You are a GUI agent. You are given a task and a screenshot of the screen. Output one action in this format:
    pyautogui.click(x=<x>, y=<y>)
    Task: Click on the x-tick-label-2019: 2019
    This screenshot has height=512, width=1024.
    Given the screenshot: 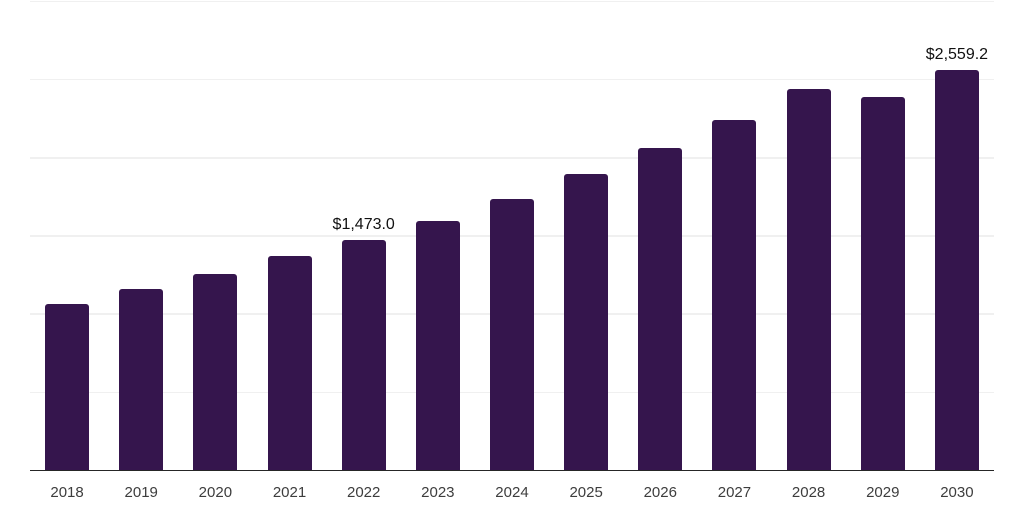 What is the action you would take?
    pyautogui.click(x=141, y=492)
    